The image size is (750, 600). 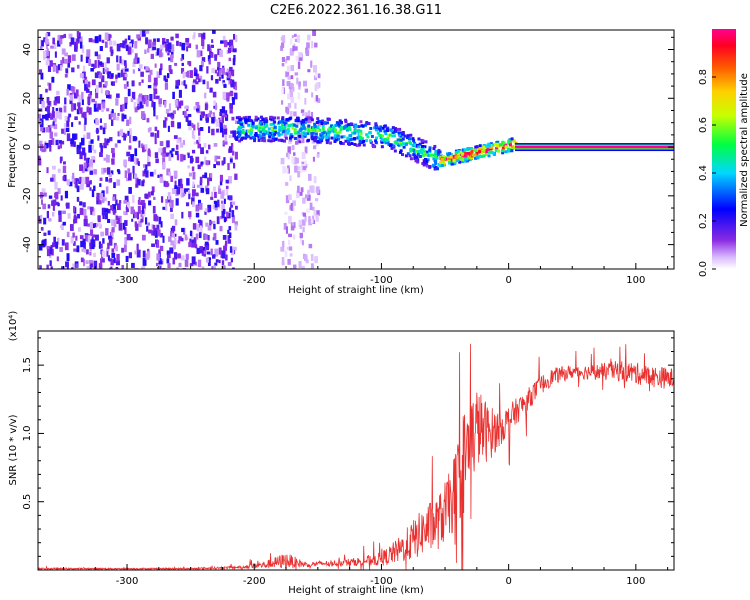 I want to click on colorbar-ticks: 0.00.20.40.60.8, so click(x=707, y=173).